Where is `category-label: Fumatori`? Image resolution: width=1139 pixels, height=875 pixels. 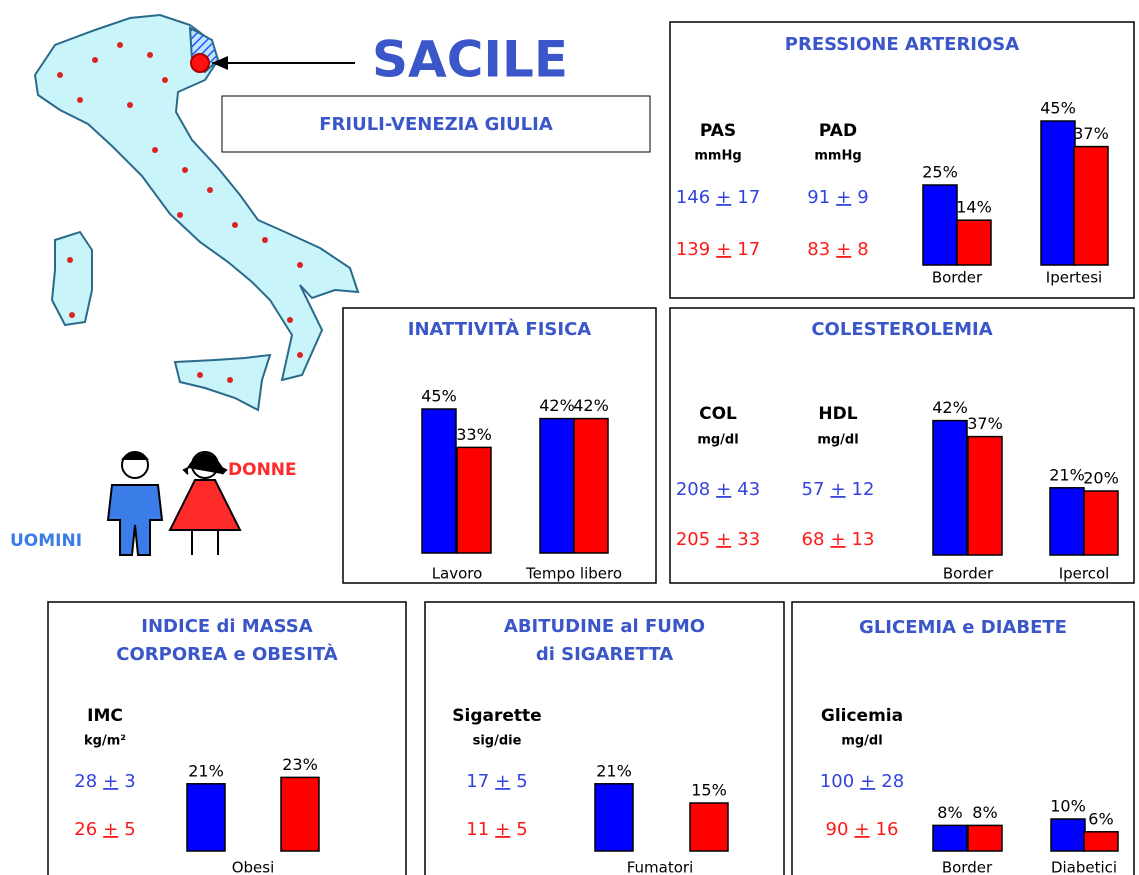 category-label: Fumatori is located at coordinates (660, 867).